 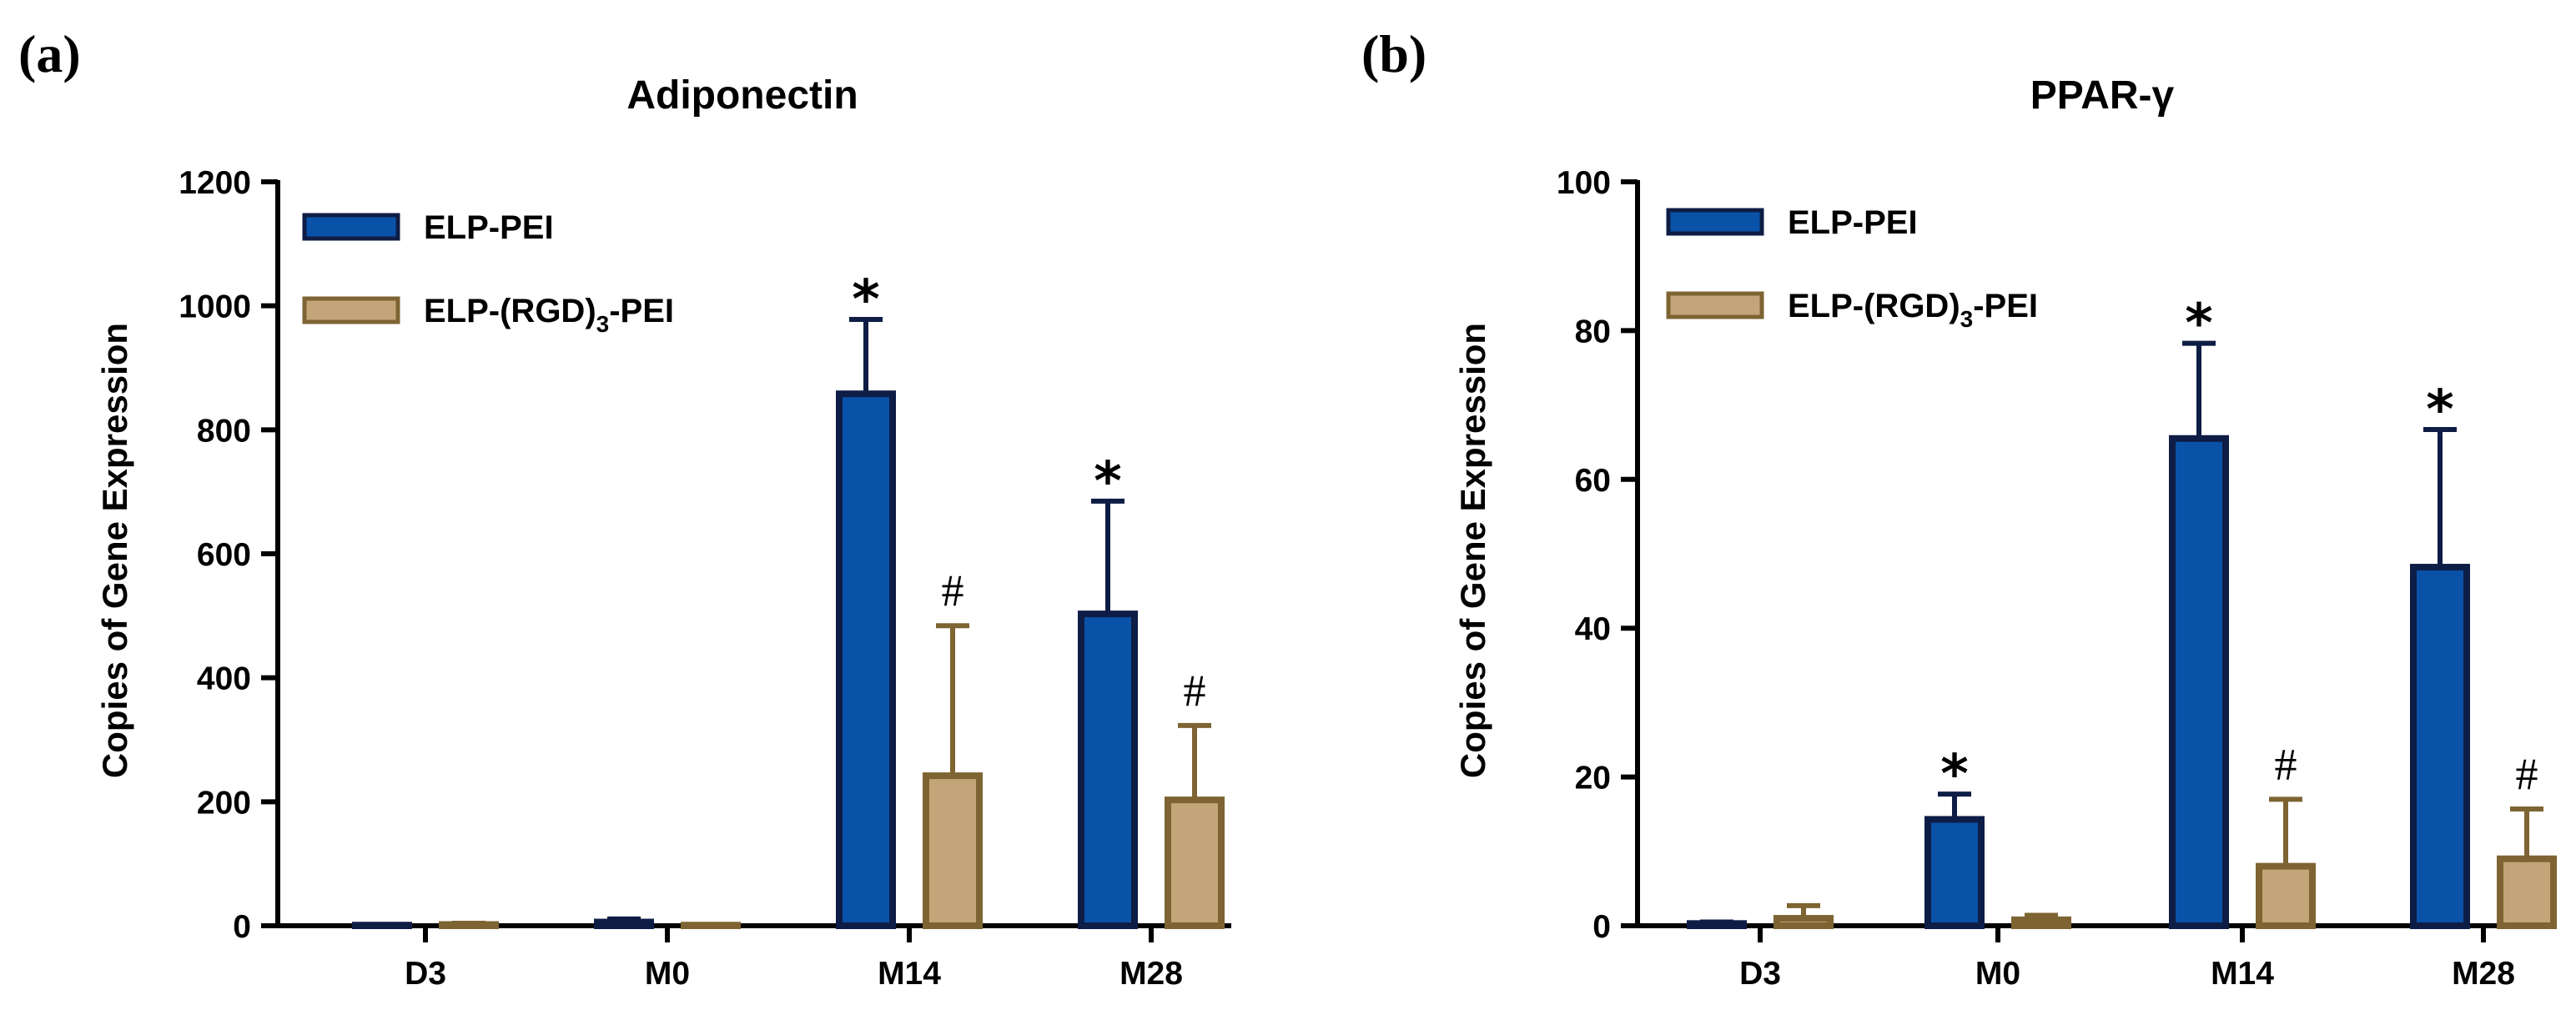 I want to click on y-tick-label: 1000, so click(x=215, y=307).